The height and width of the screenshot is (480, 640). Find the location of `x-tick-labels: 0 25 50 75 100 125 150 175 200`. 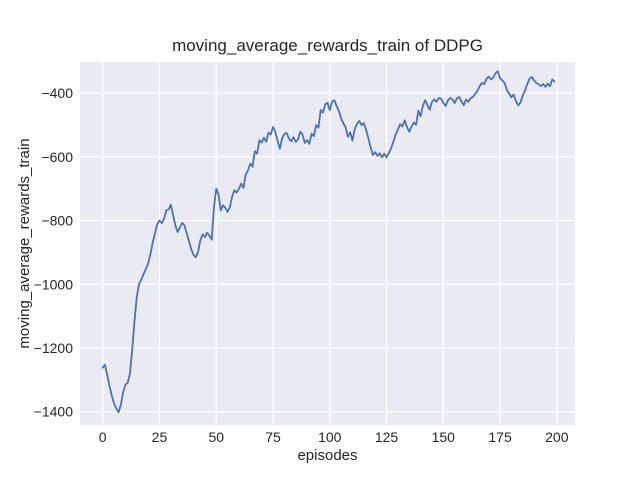

x-tick-labels: 0 25 50 75 100 125 150 175 200 is located at coordinates (334, 437).